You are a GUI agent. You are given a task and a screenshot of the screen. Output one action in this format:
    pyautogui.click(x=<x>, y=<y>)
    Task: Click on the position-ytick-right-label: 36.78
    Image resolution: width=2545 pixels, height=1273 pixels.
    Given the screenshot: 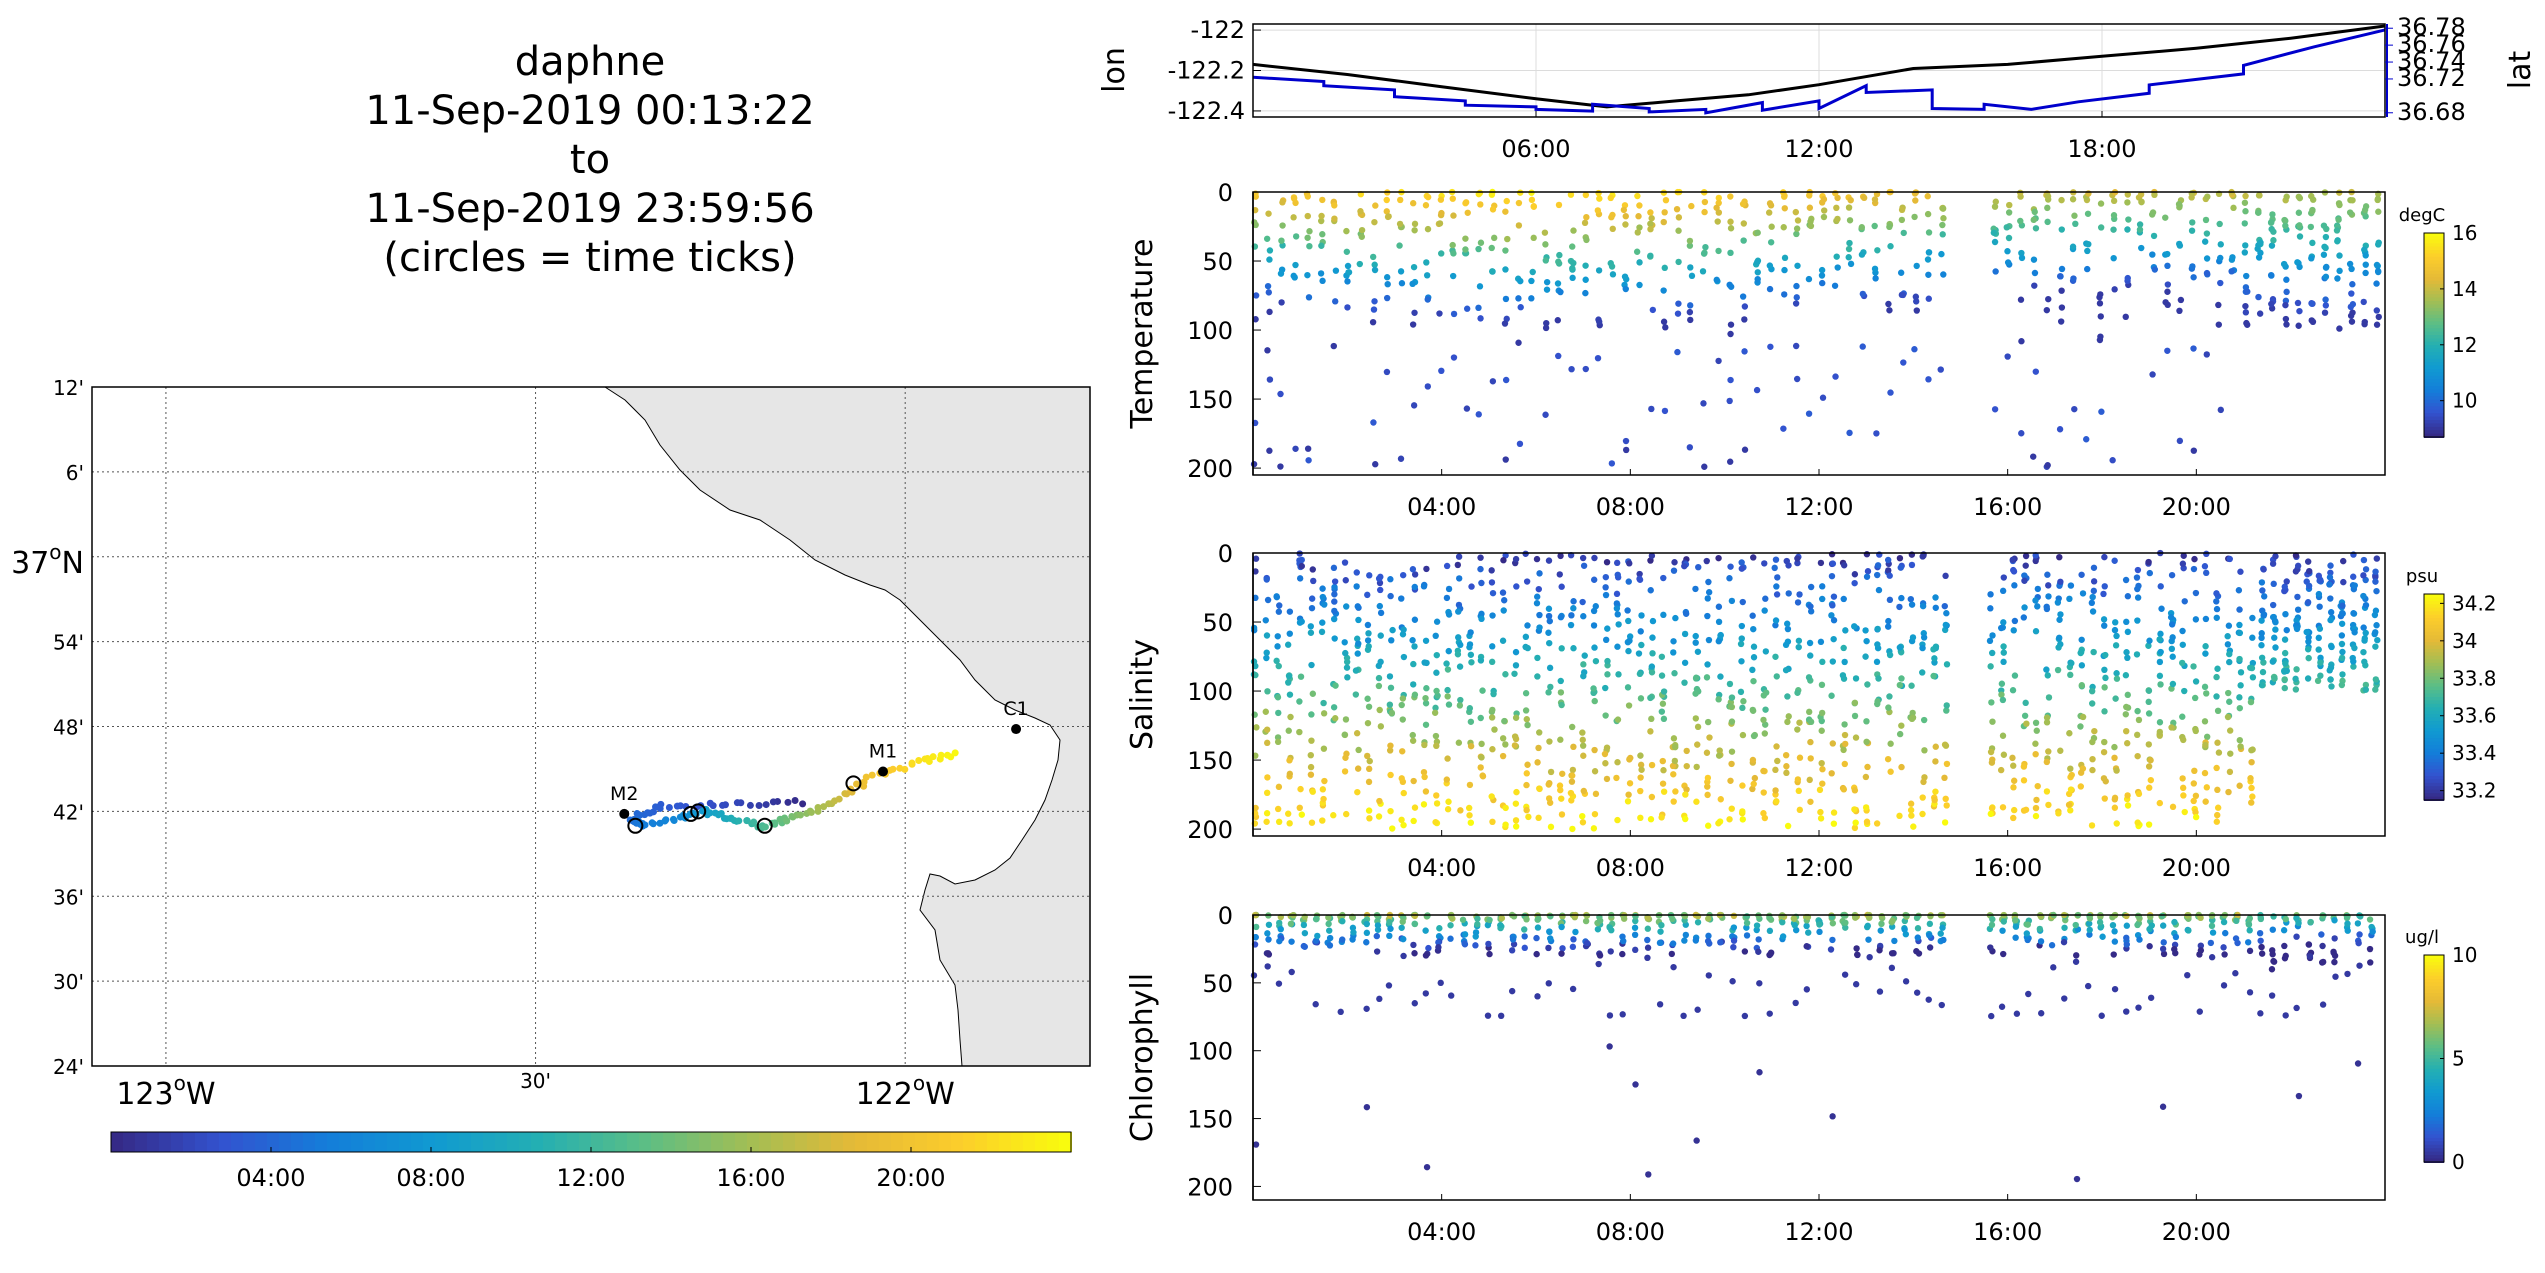 What is the action you would take?
    pyautogui.click(x=2431, y=27)
    